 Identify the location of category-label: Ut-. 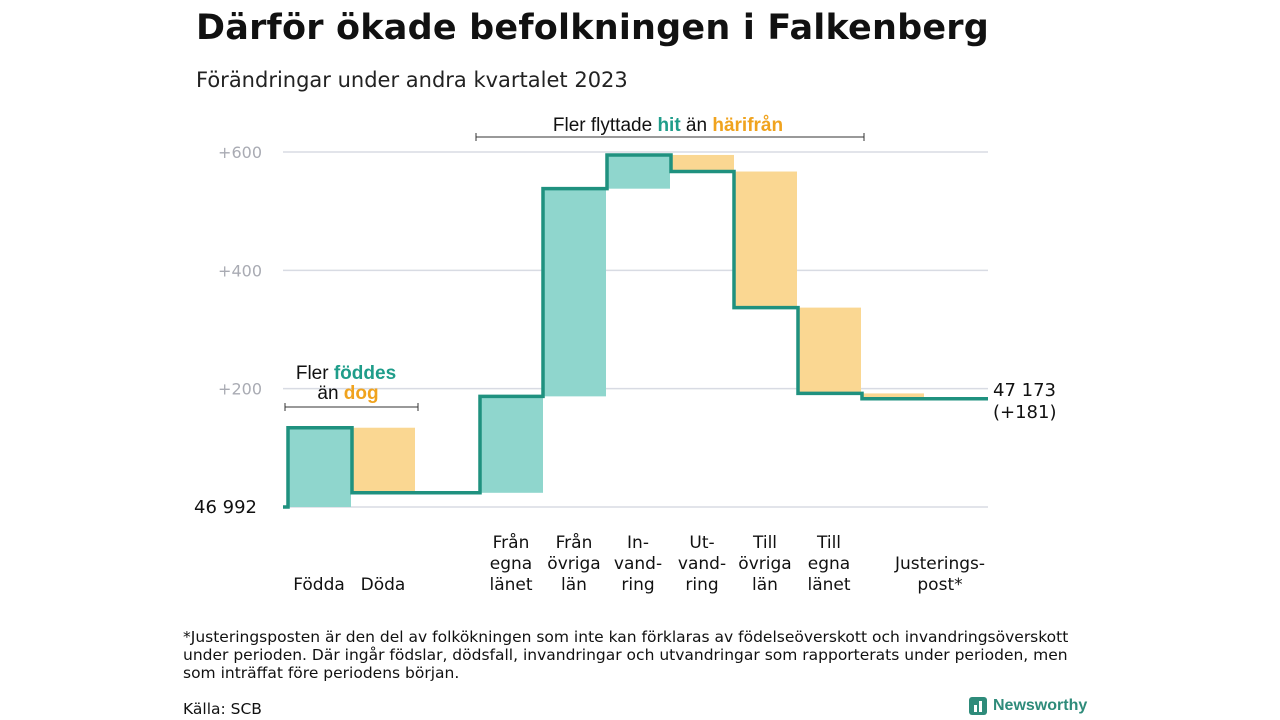
(701, 543).